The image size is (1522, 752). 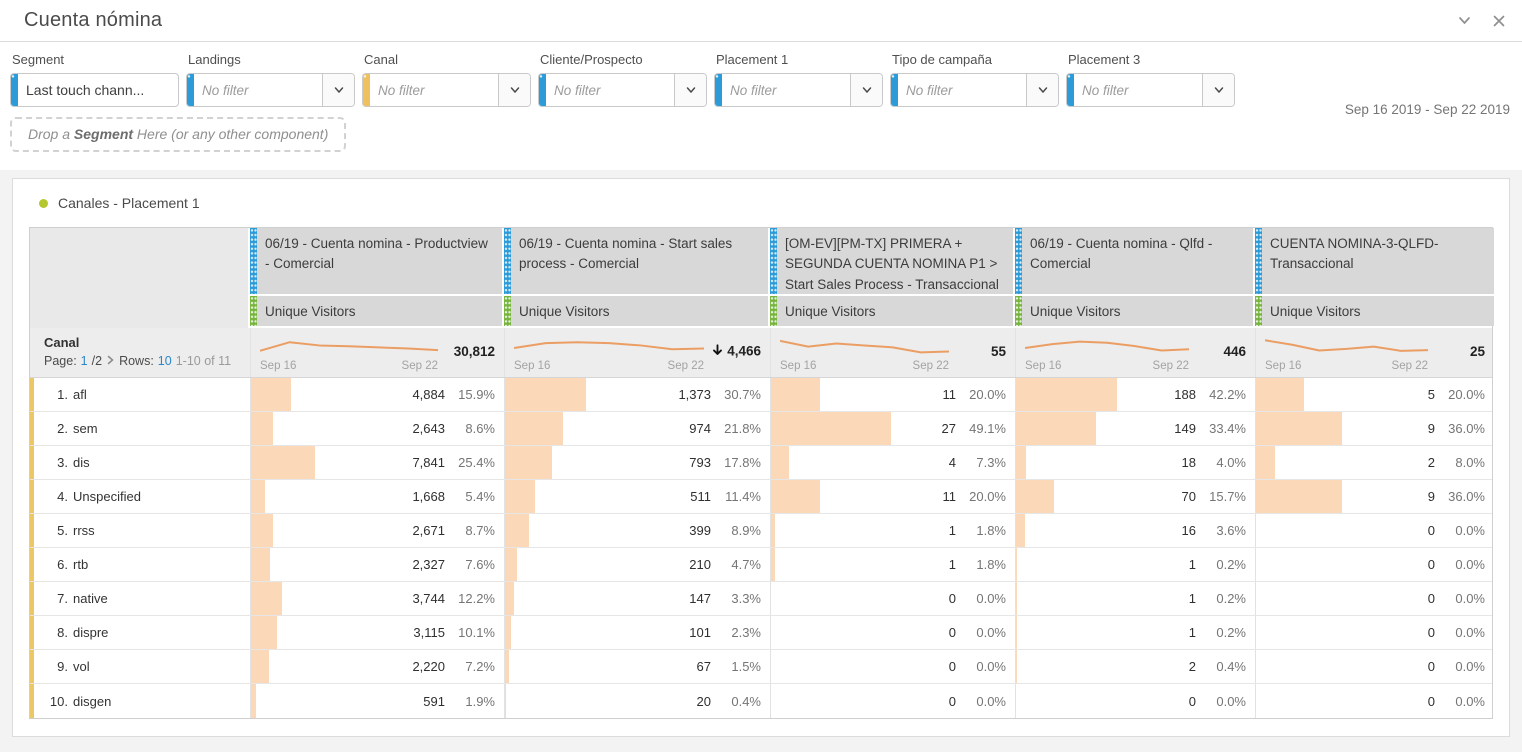 I want to click on filter-dropdown-placement-3: No filter, so click(x=1150, y=90).